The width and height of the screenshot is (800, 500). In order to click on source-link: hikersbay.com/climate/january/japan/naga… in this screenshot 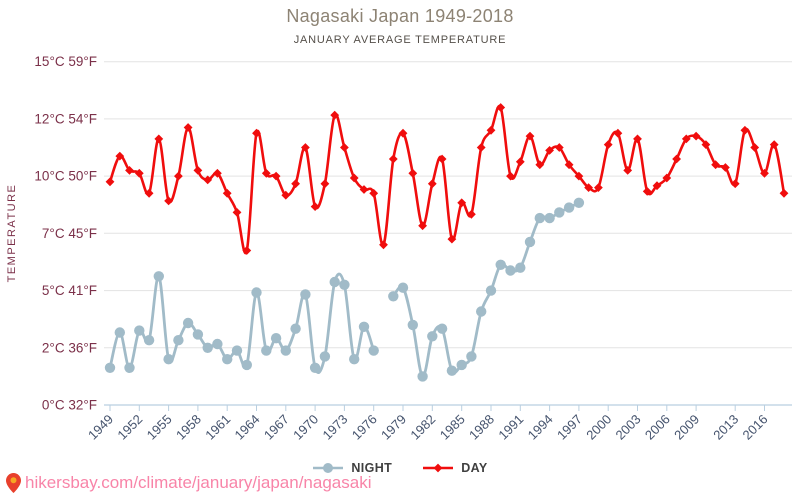, I will do `click(188, 483)`.